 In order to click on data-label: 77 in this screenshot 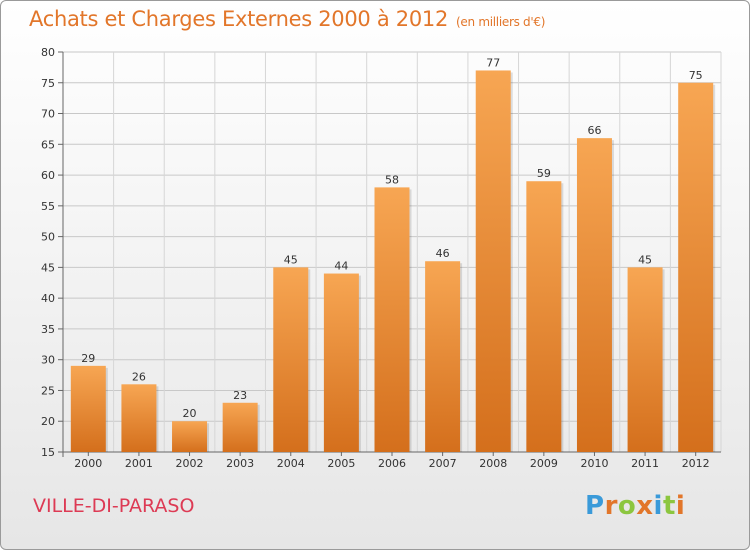, I will do `click(493, 62)`.